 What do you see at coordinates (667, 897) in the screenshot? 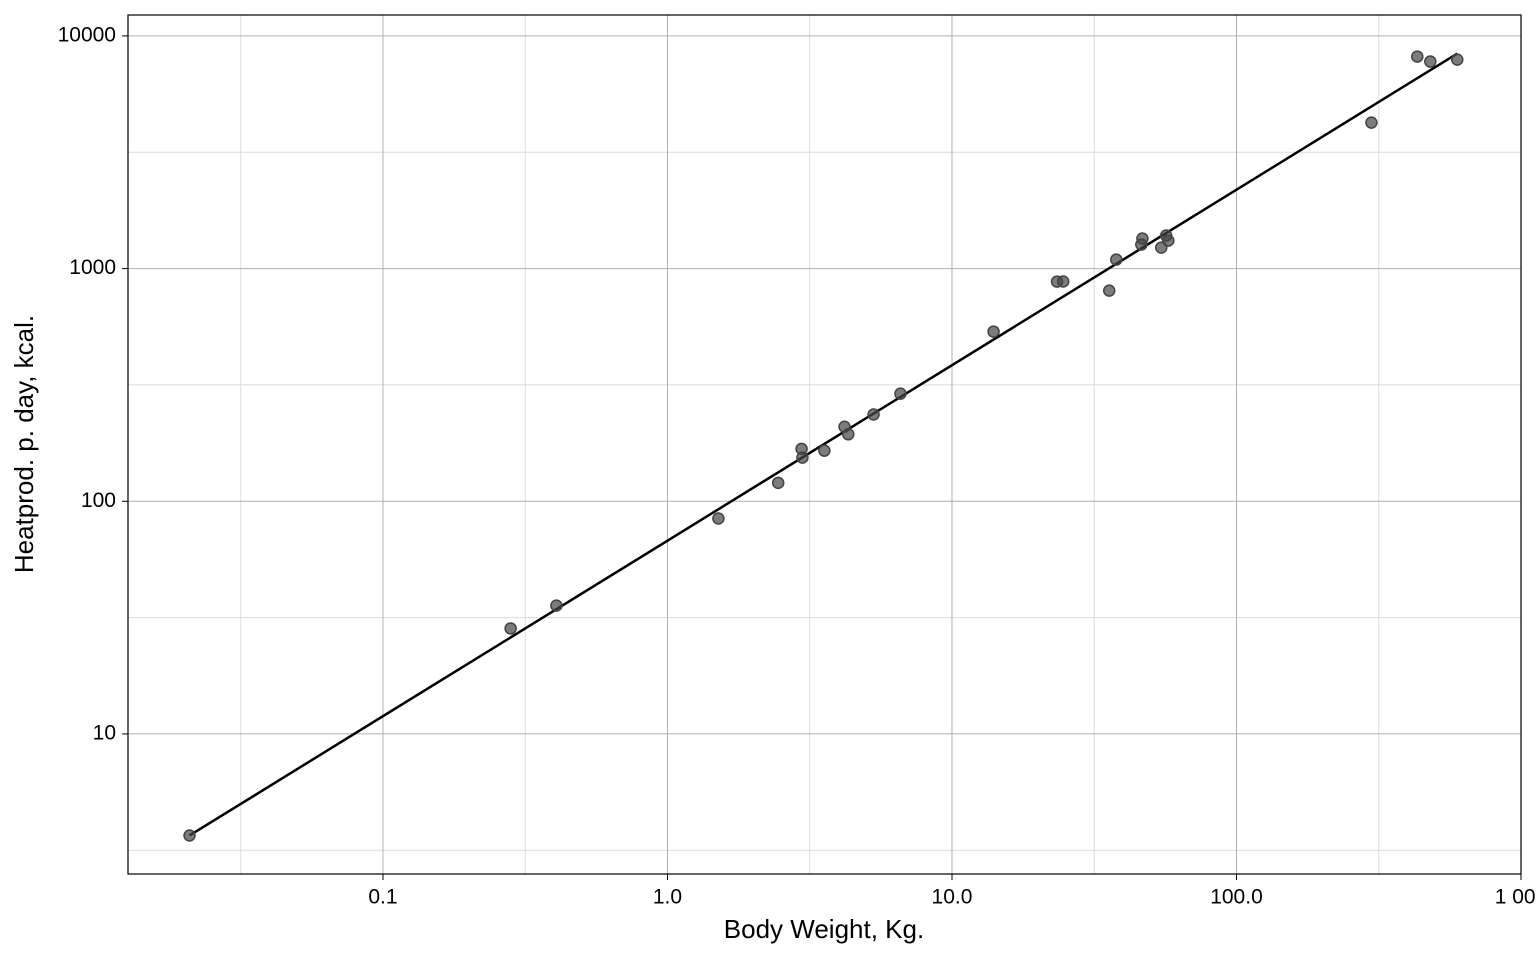
I see `x-tick-label: 1.0` at bounding box center [667, 897].